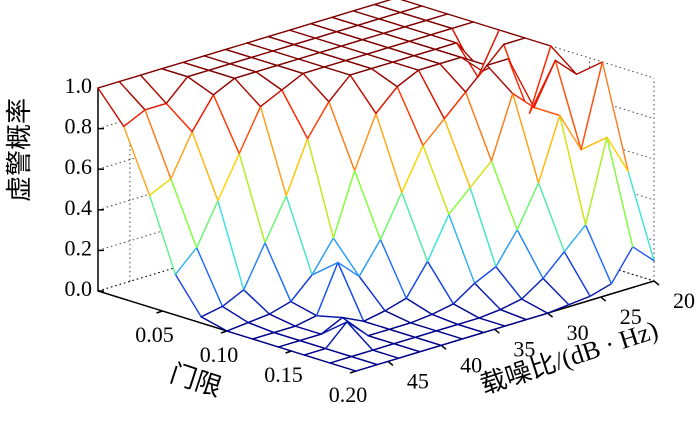 Image resolution: width=700 pixels, height=422 pixels. I want to click on x-tick-label: 0.20, so click(348, 394).